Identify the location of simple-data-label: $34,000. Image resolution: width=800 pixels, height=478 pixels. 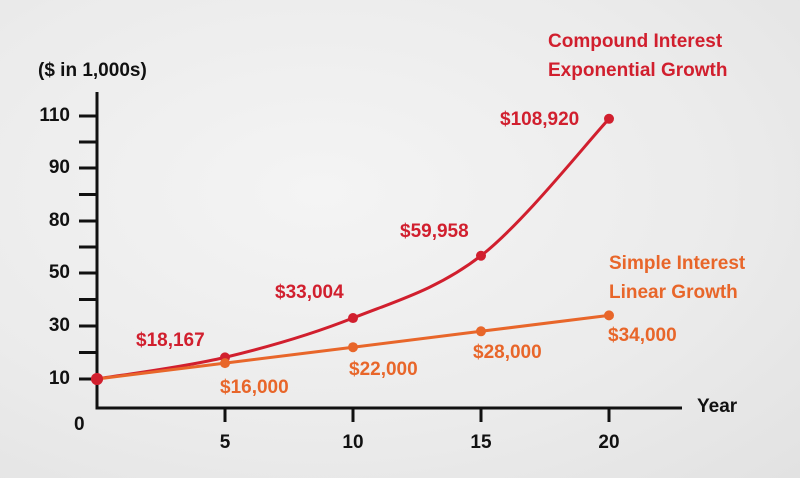
(642, 335).